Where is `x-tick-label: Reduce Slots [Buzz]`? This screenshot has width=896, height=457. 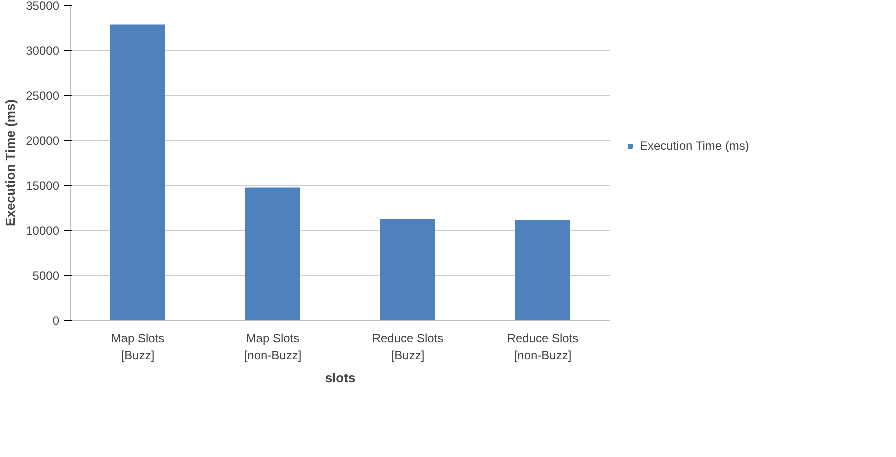 x-tick-label: Reduce Slots [Buzz] is located at coordinates (408, 347).